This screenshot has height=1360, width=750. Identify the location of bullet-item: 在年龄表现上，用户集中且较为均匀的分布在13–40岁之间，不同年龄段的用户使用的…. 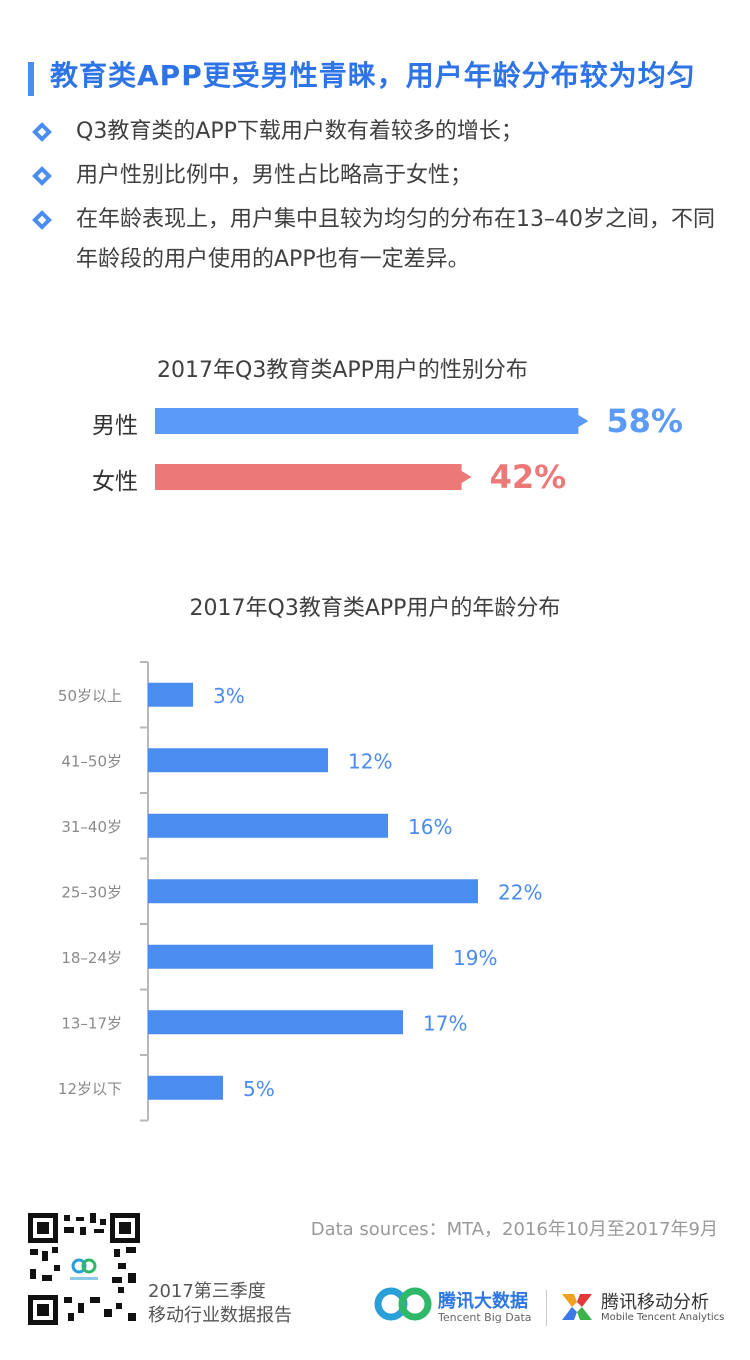
(378, 240).